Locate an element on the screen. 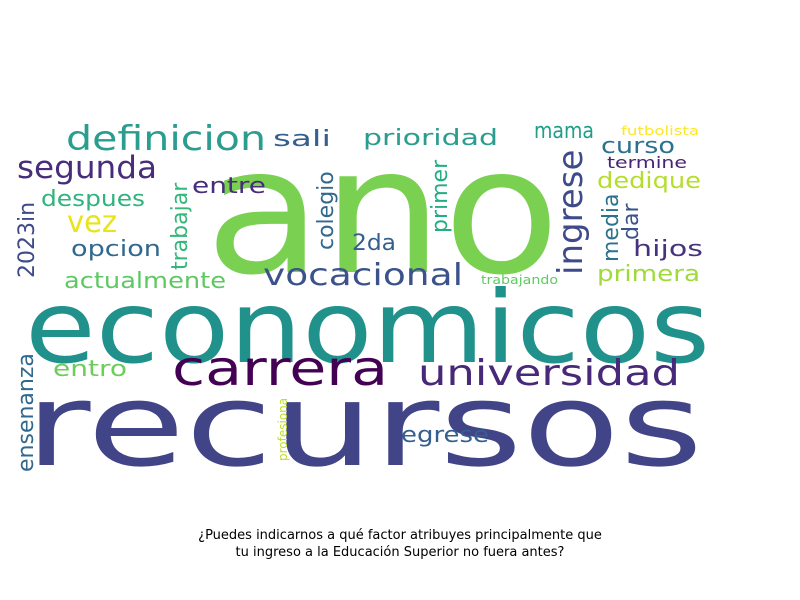  word-dedique: dedique is located at coordinates (649, 181).